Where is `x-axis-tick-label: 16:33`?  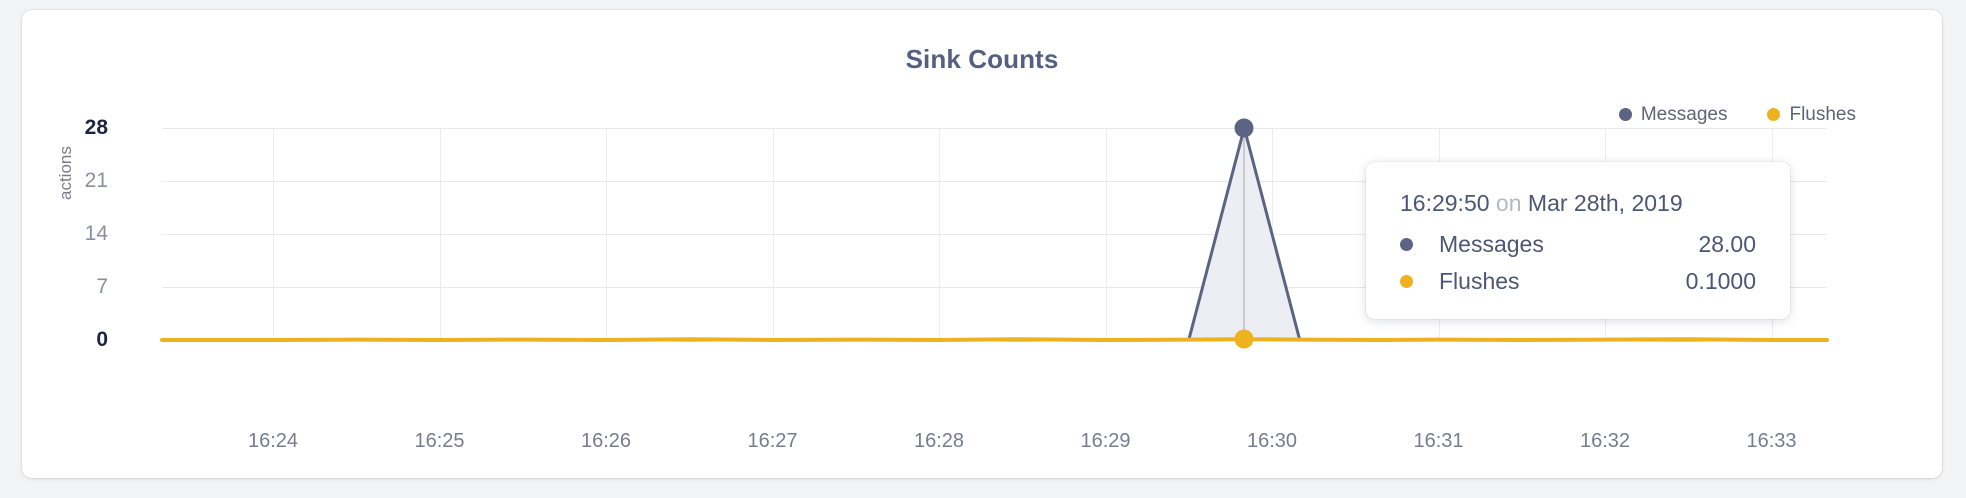
x-axis-tick-label: 16:33 is located at coordinates (1771, 441).